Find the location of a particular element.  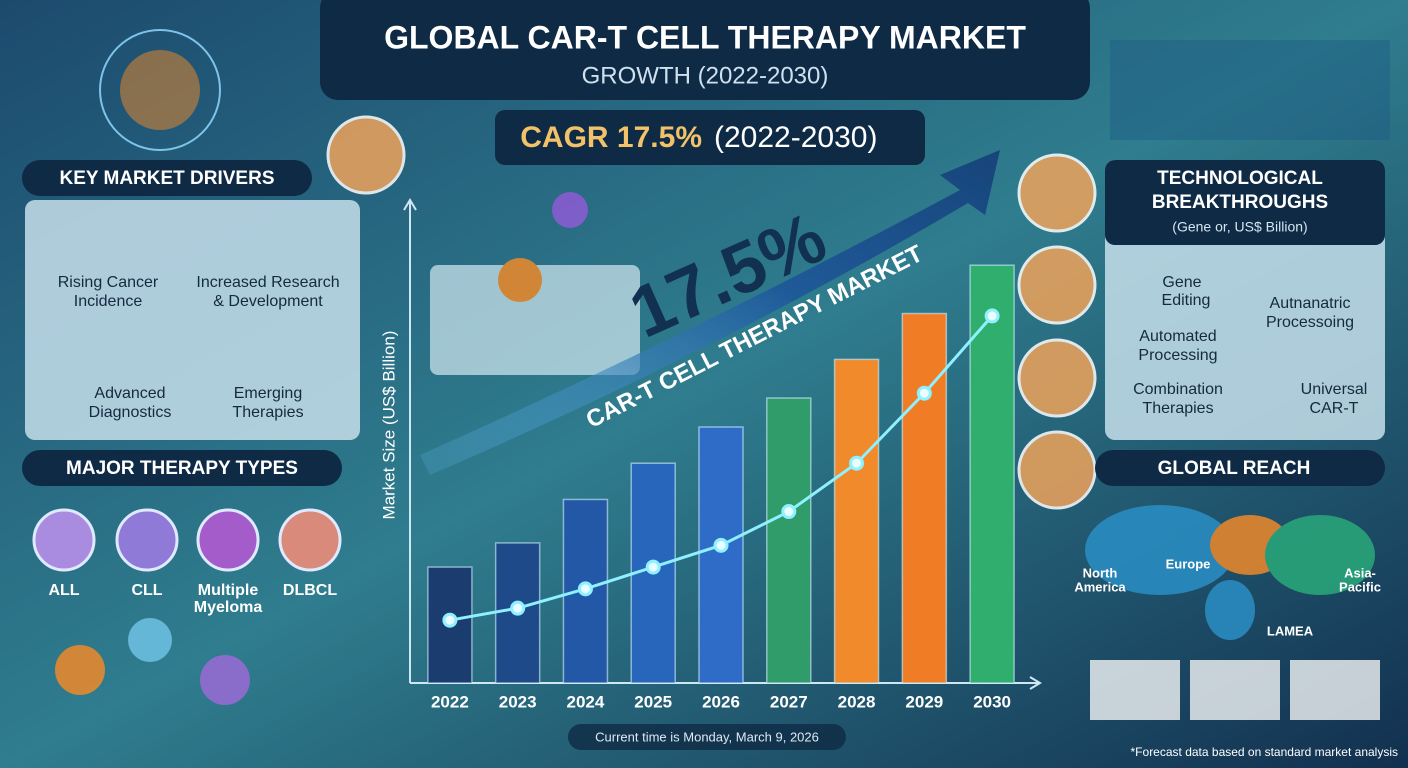

subtitle: GROWTH (2022-2030) is located at coordinates (705, 75).